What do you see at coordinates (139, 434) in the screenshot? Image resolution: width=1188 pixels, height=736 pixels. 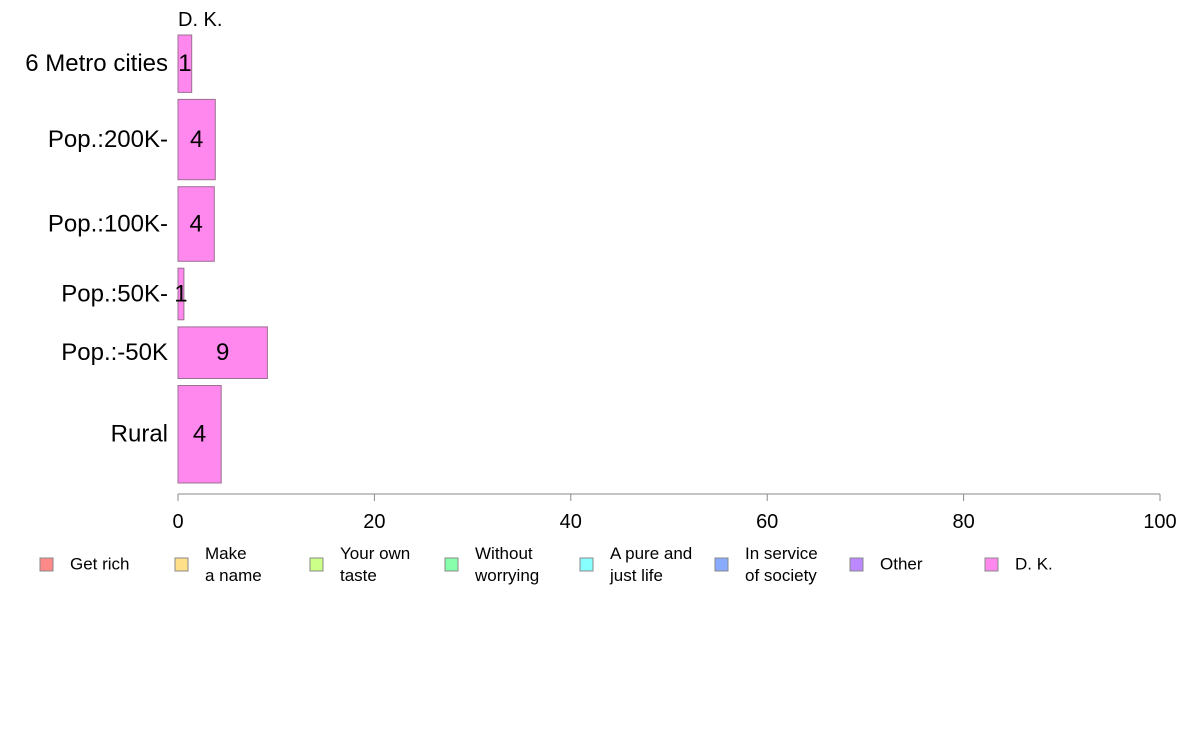 I see `category-label-5: Rural` at bounding box center [139, 434].